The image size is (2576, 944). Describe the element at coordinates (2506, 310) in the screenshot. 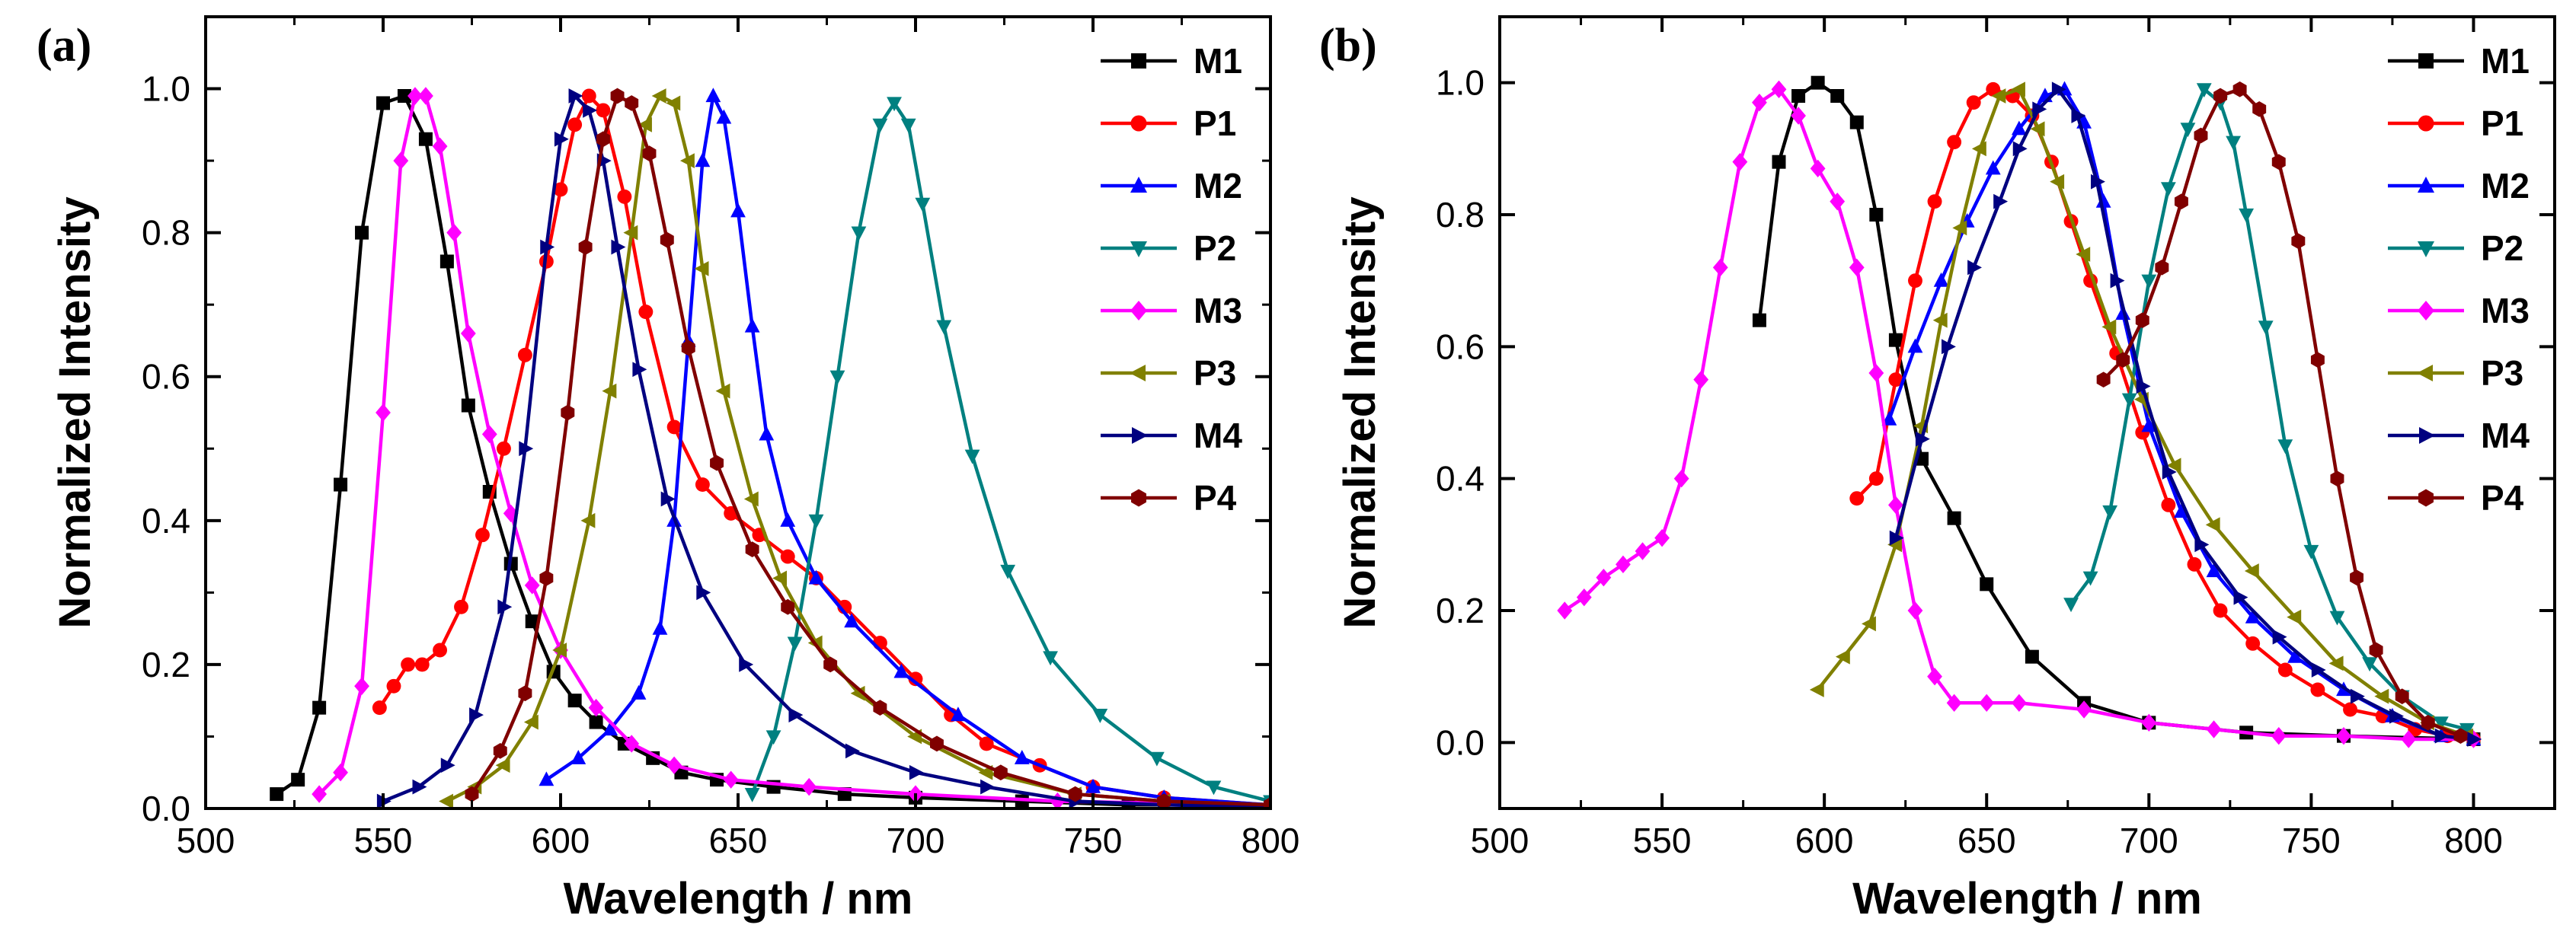

I see `legend-label: M3` at that location.